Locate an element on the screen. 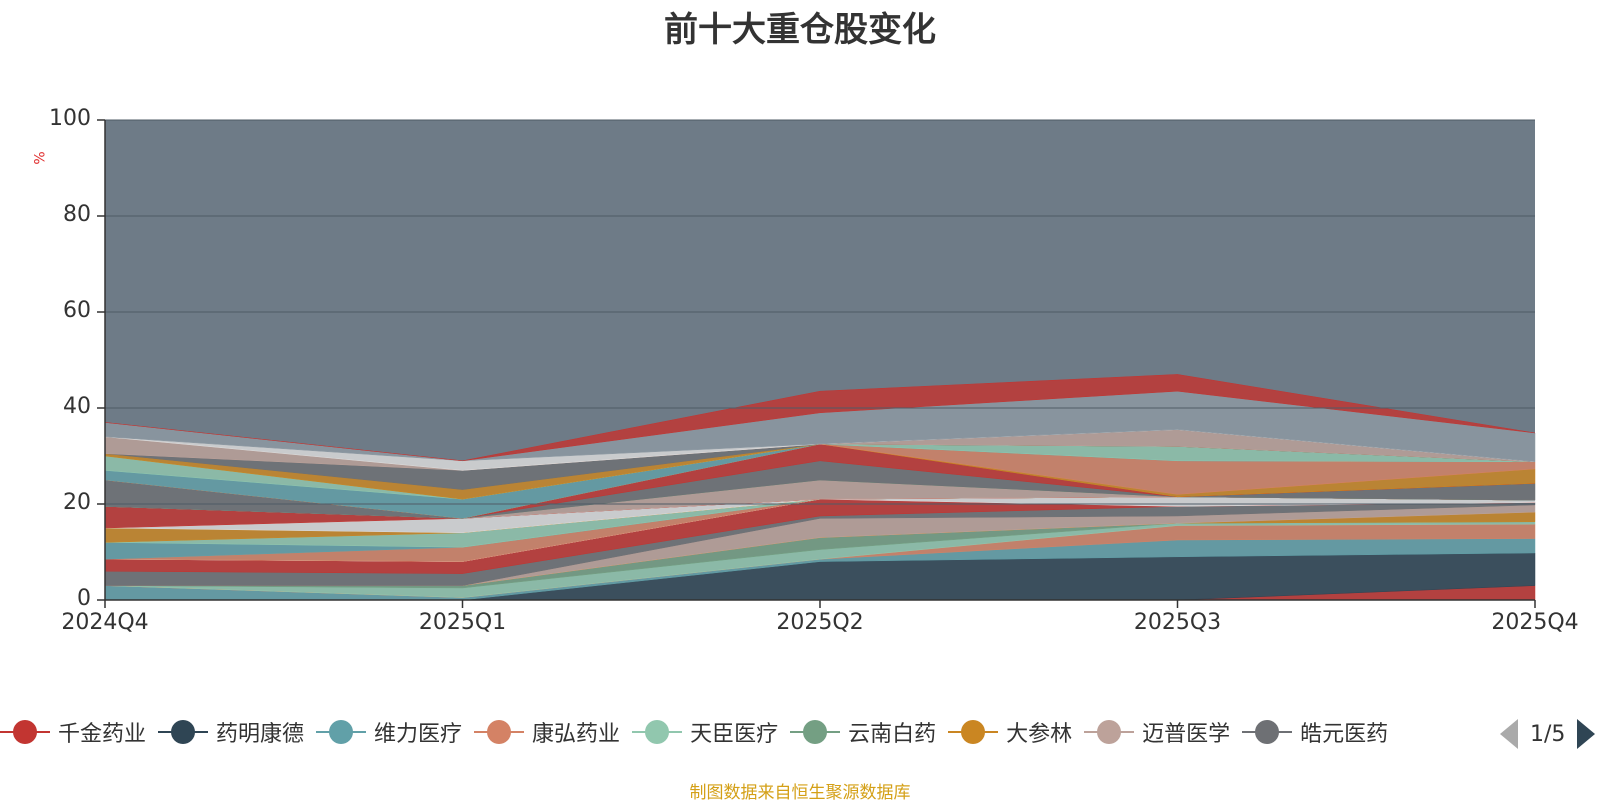  x-tick-label: 2024Q4 is located at coordinates (105, 622).